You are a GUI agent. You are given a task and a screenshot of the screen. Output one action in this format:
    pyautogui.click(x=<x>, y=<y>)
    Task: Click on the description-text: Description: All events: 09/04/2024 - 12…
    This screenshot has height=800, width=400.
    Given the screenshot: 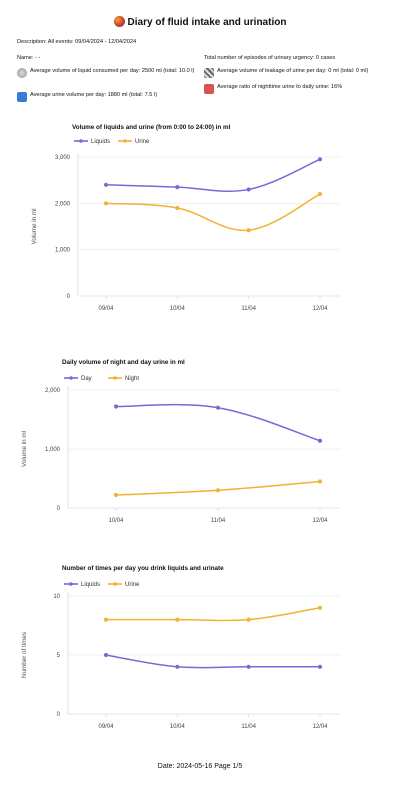 What is the action you would take?
    pyautogui.click(x=77, y=42)
    